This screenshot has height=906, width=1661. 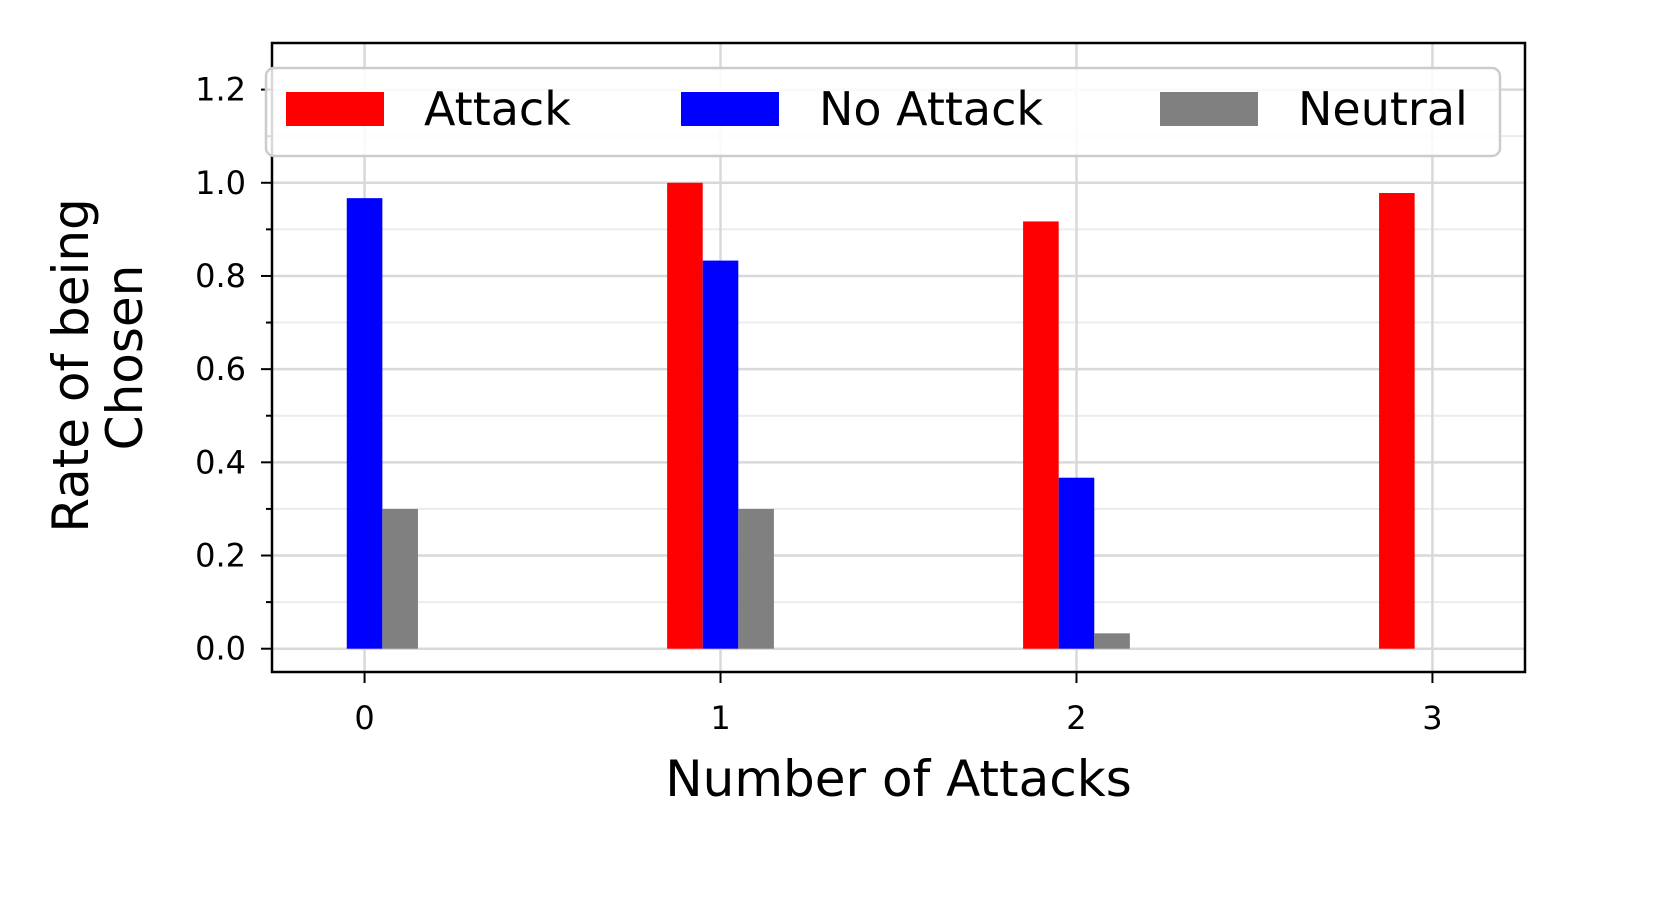 I want to click on legend-label-neutral: Neutral, so click(x=1383, y=109).